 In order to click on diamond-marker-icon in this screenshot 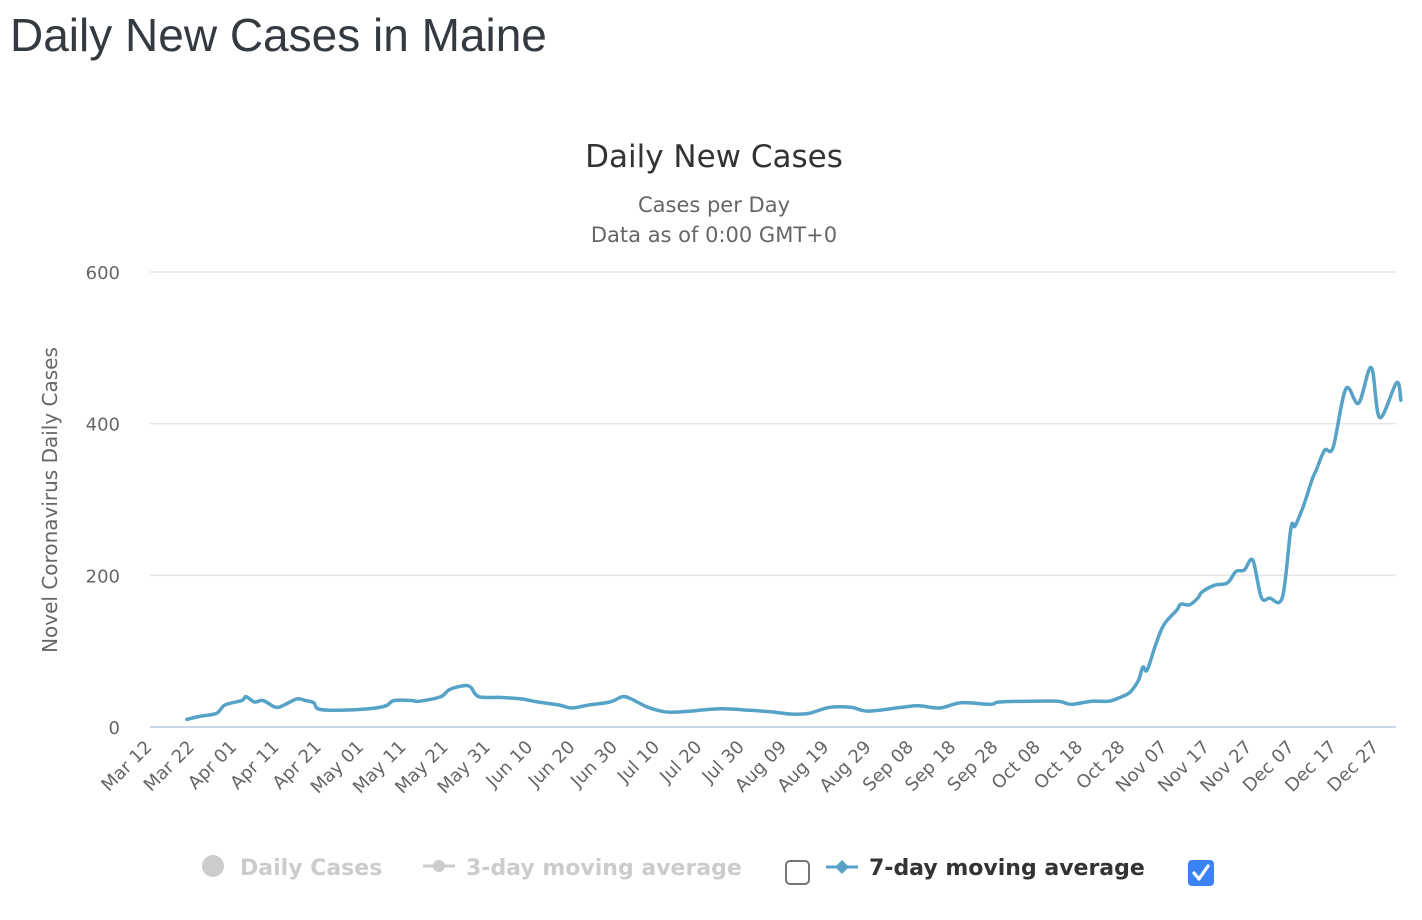, I will do `click(842, 867)`.